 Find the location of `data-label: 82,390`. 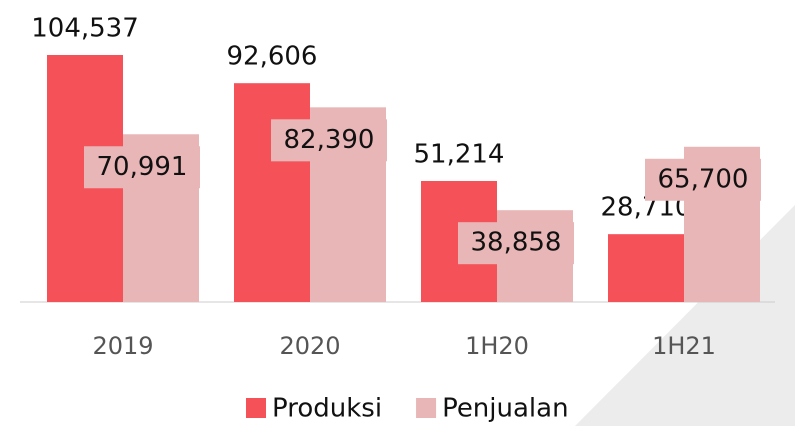

data-label: 82,390 is located at coordinates (329, 140).